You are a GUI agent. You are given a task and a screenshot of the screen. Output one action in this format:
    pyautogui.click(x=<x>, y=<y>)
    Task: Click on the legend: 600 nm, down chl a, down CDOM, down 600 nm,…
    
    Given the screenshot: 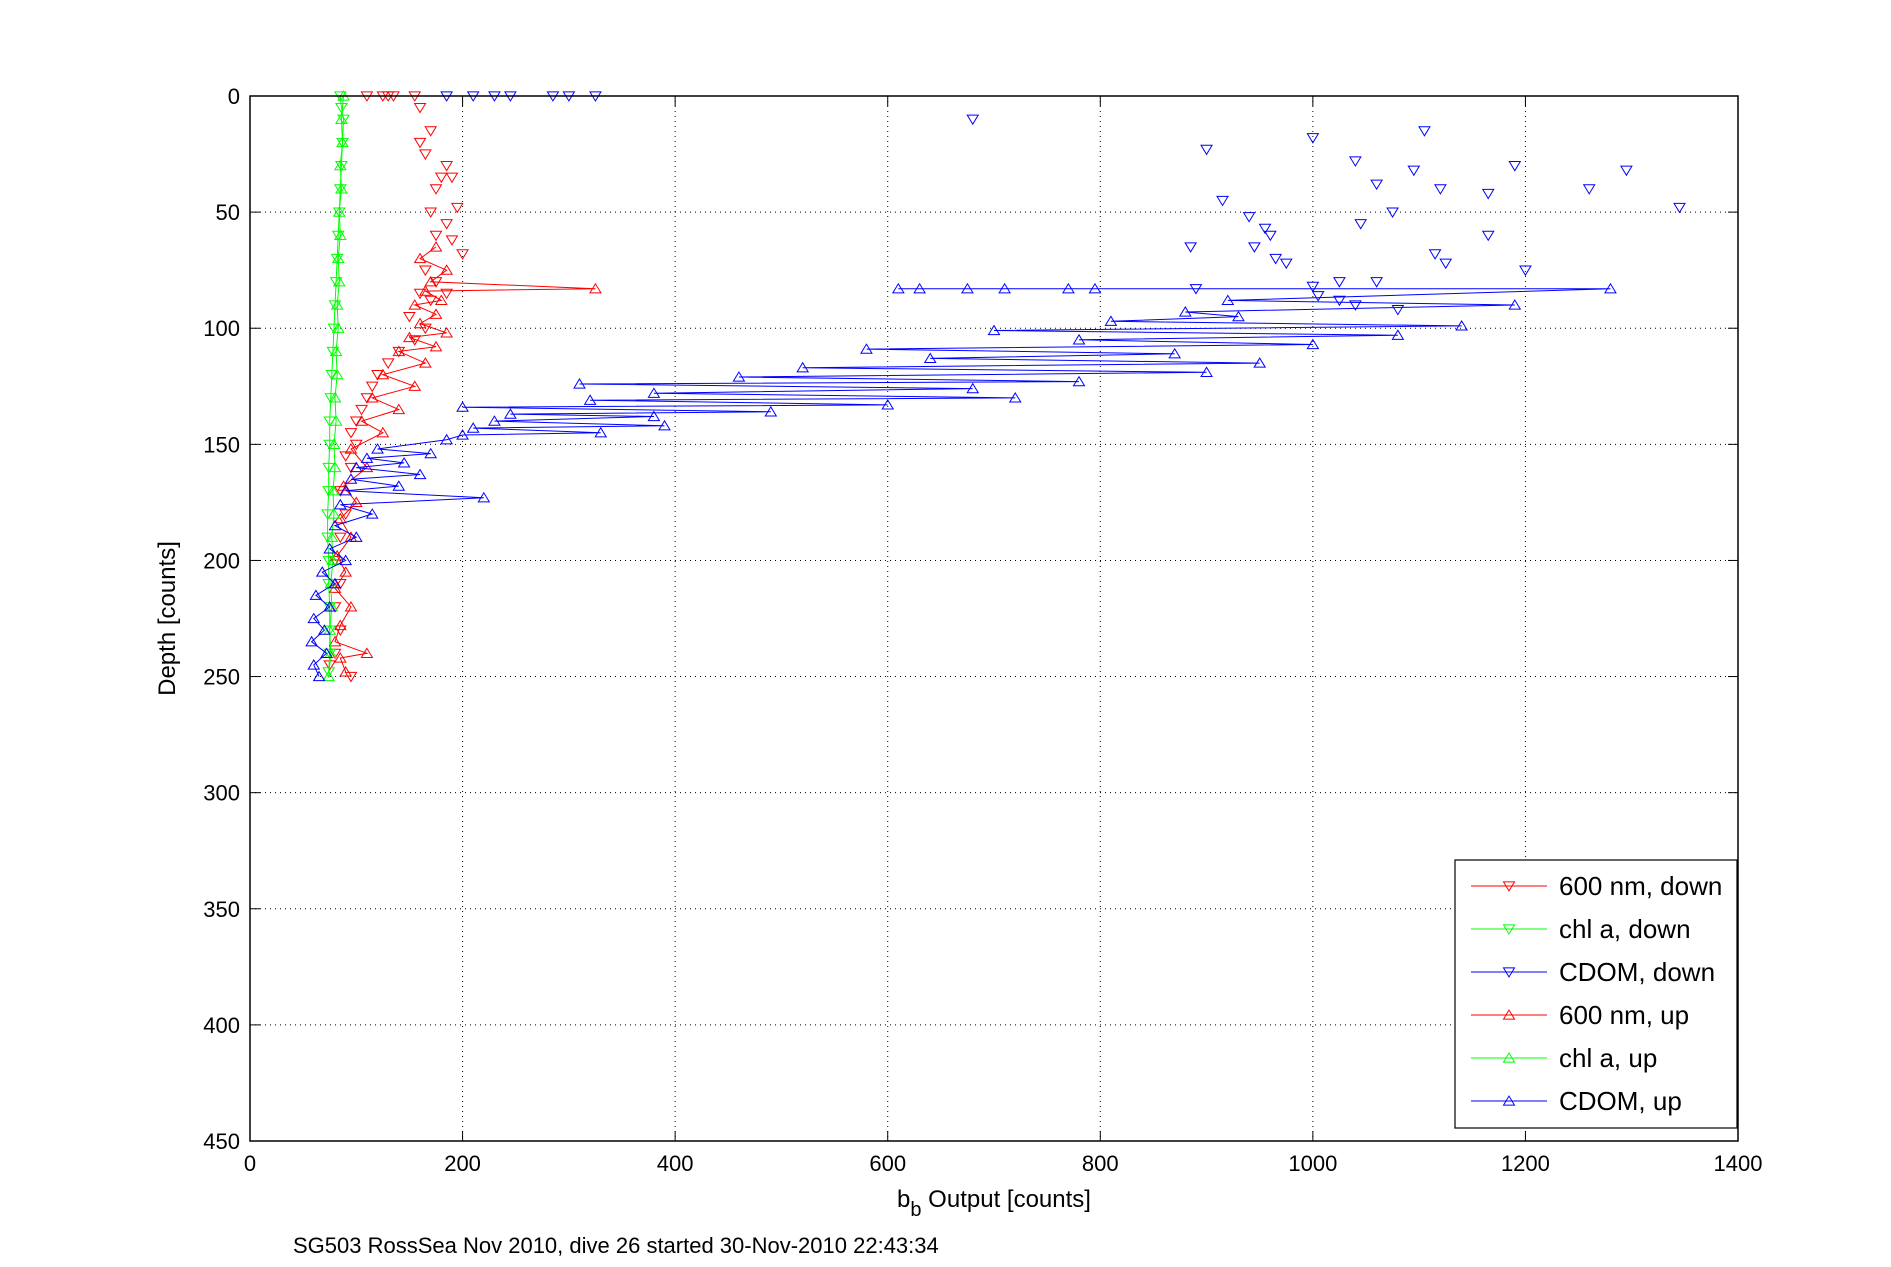 What is the action you would take?
    pyautogui.click(x=1596, y=994)
    